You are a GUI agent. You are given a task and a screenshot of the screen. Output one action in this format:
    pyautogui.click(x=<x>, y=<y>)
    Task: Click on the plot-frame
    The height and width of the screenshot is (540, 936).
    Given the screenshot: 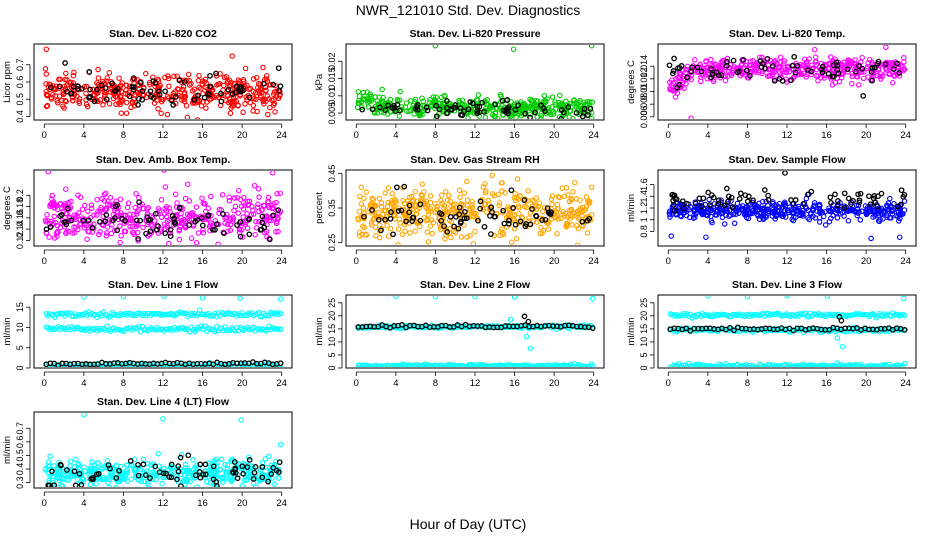 What is the action you would take?
    pyautogui.click(x=475, y=82)
    